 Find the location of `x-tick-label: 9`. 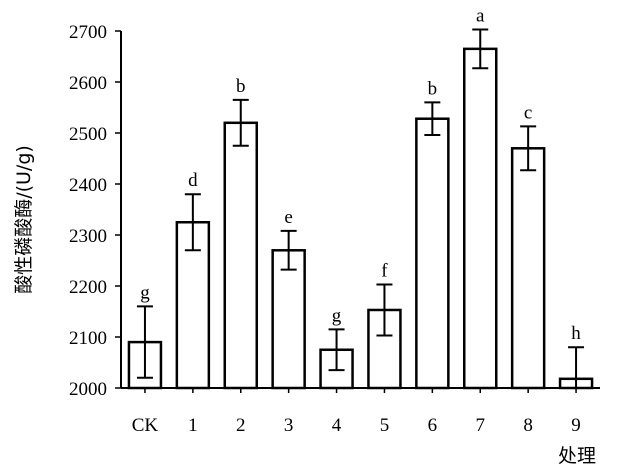

x-tick-label: 9 is located at coordinates (576, 425).